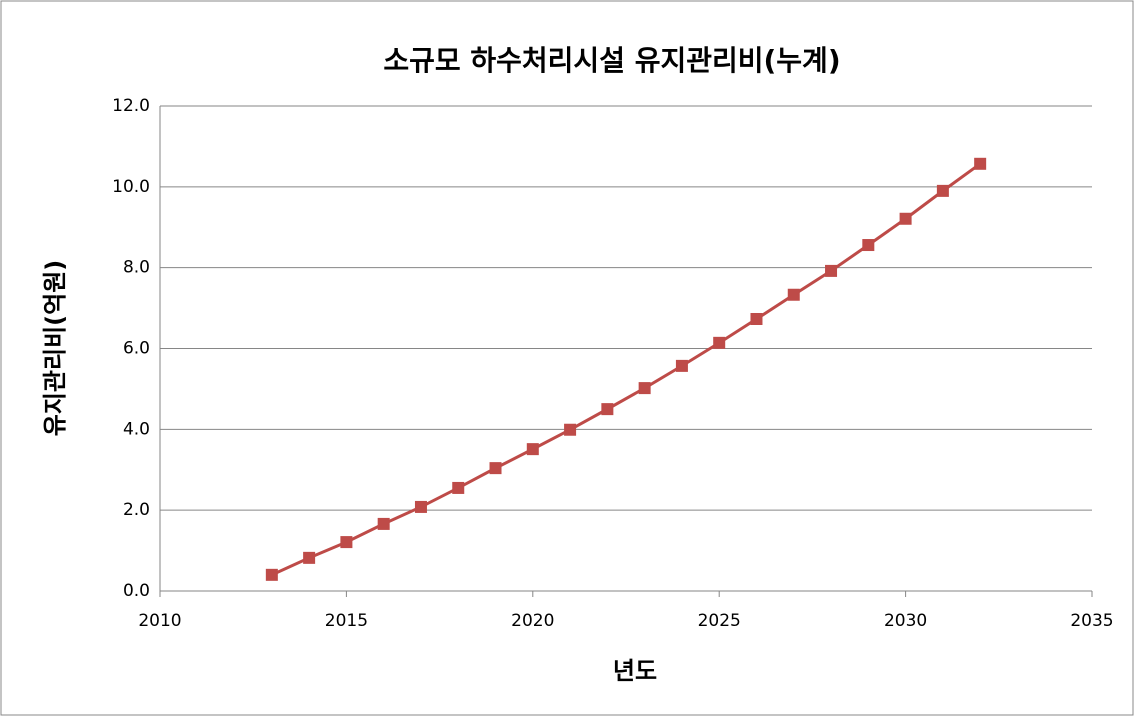  I want to click on y-axis-title: 유지관리비(억원), so click(55, 348).